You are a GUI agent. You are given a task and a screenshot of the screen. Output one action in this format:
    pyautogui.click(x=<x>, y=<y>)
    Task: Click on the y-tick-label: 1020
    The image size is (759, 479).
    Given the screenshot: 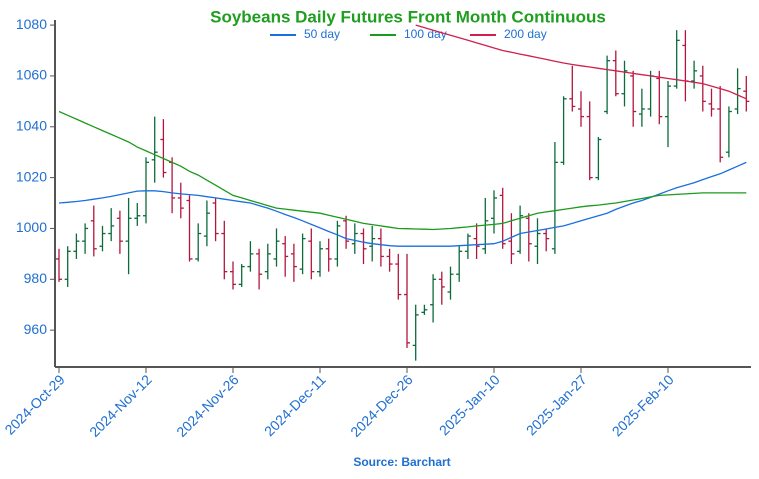 What is the action you would take?
    pyautogui.click(x=31, y=176)
    